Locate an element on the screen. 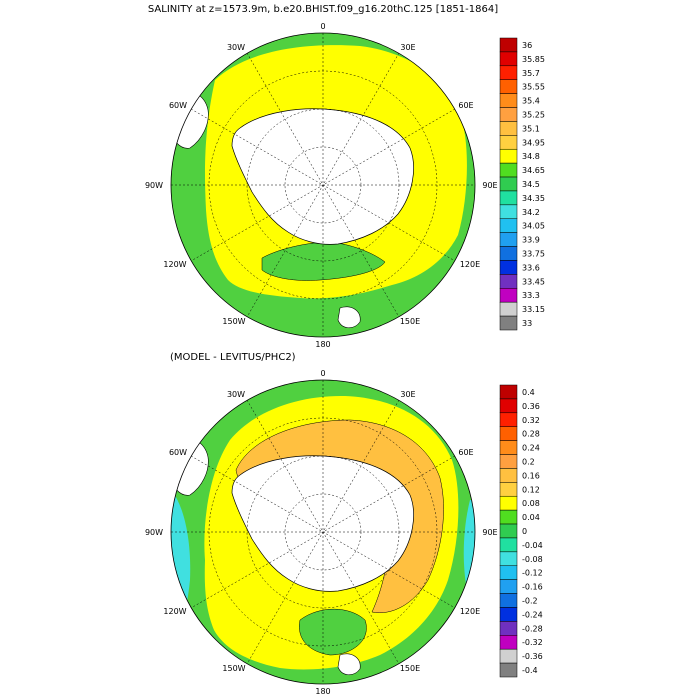 Image resolution: width=700 pixels, height=700 pixels. bottom-colorbar-label-16: -0.24 is located at coordinates (532, 614).